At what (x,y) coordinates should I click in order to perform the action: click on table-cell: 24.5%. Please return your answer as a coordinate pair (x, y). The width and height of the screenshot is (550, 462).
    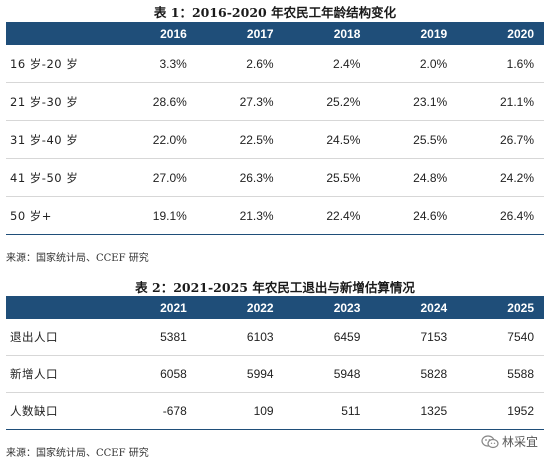
    Looking at the image, I should click on (327, 139).